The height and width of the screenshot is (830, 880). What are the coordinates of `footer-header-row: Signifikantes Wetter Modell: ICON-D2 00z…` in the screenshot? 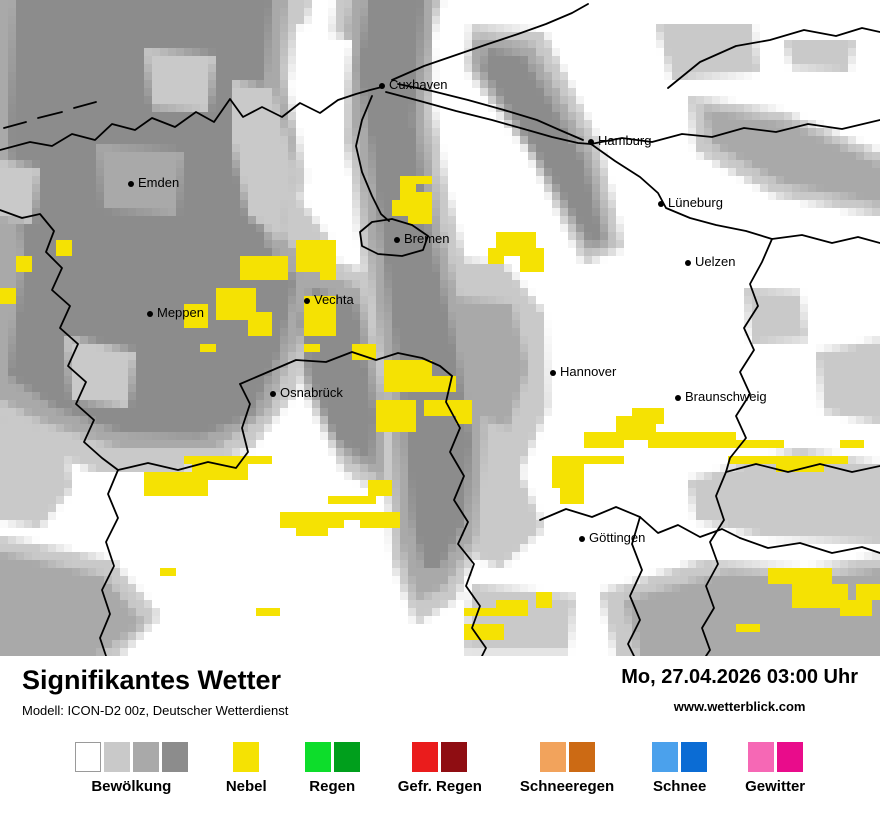 It's located at (440, 691).